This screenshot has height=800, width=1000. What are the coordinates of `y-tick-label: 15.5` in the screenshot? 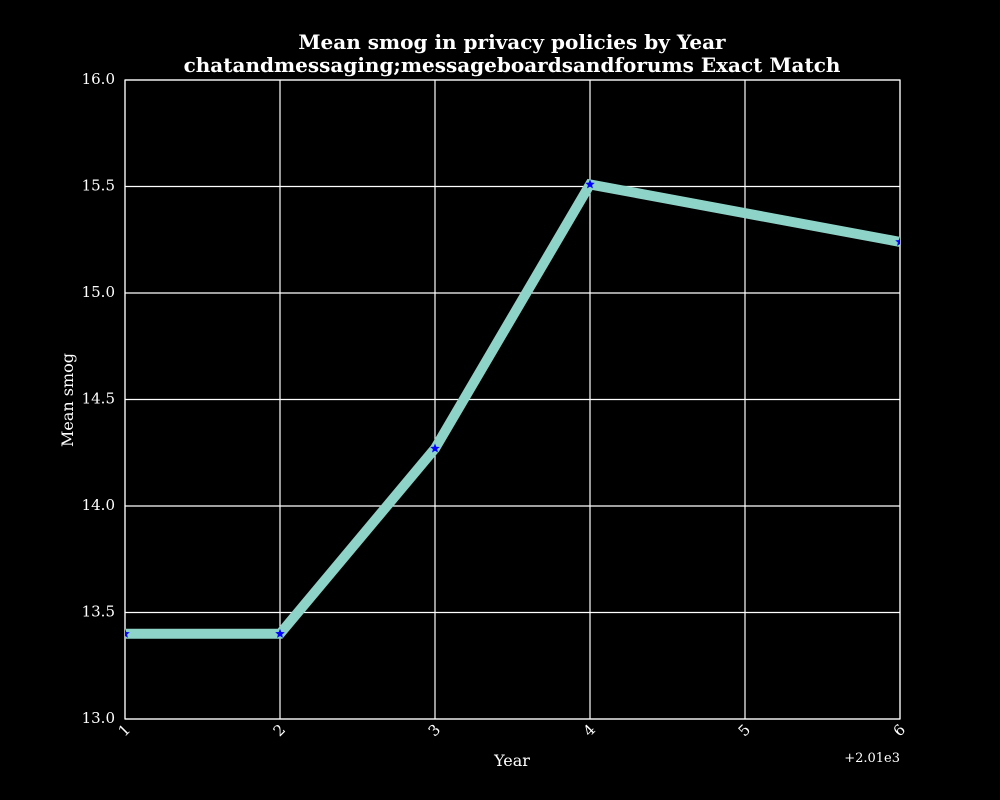 It's located at (98, 186).